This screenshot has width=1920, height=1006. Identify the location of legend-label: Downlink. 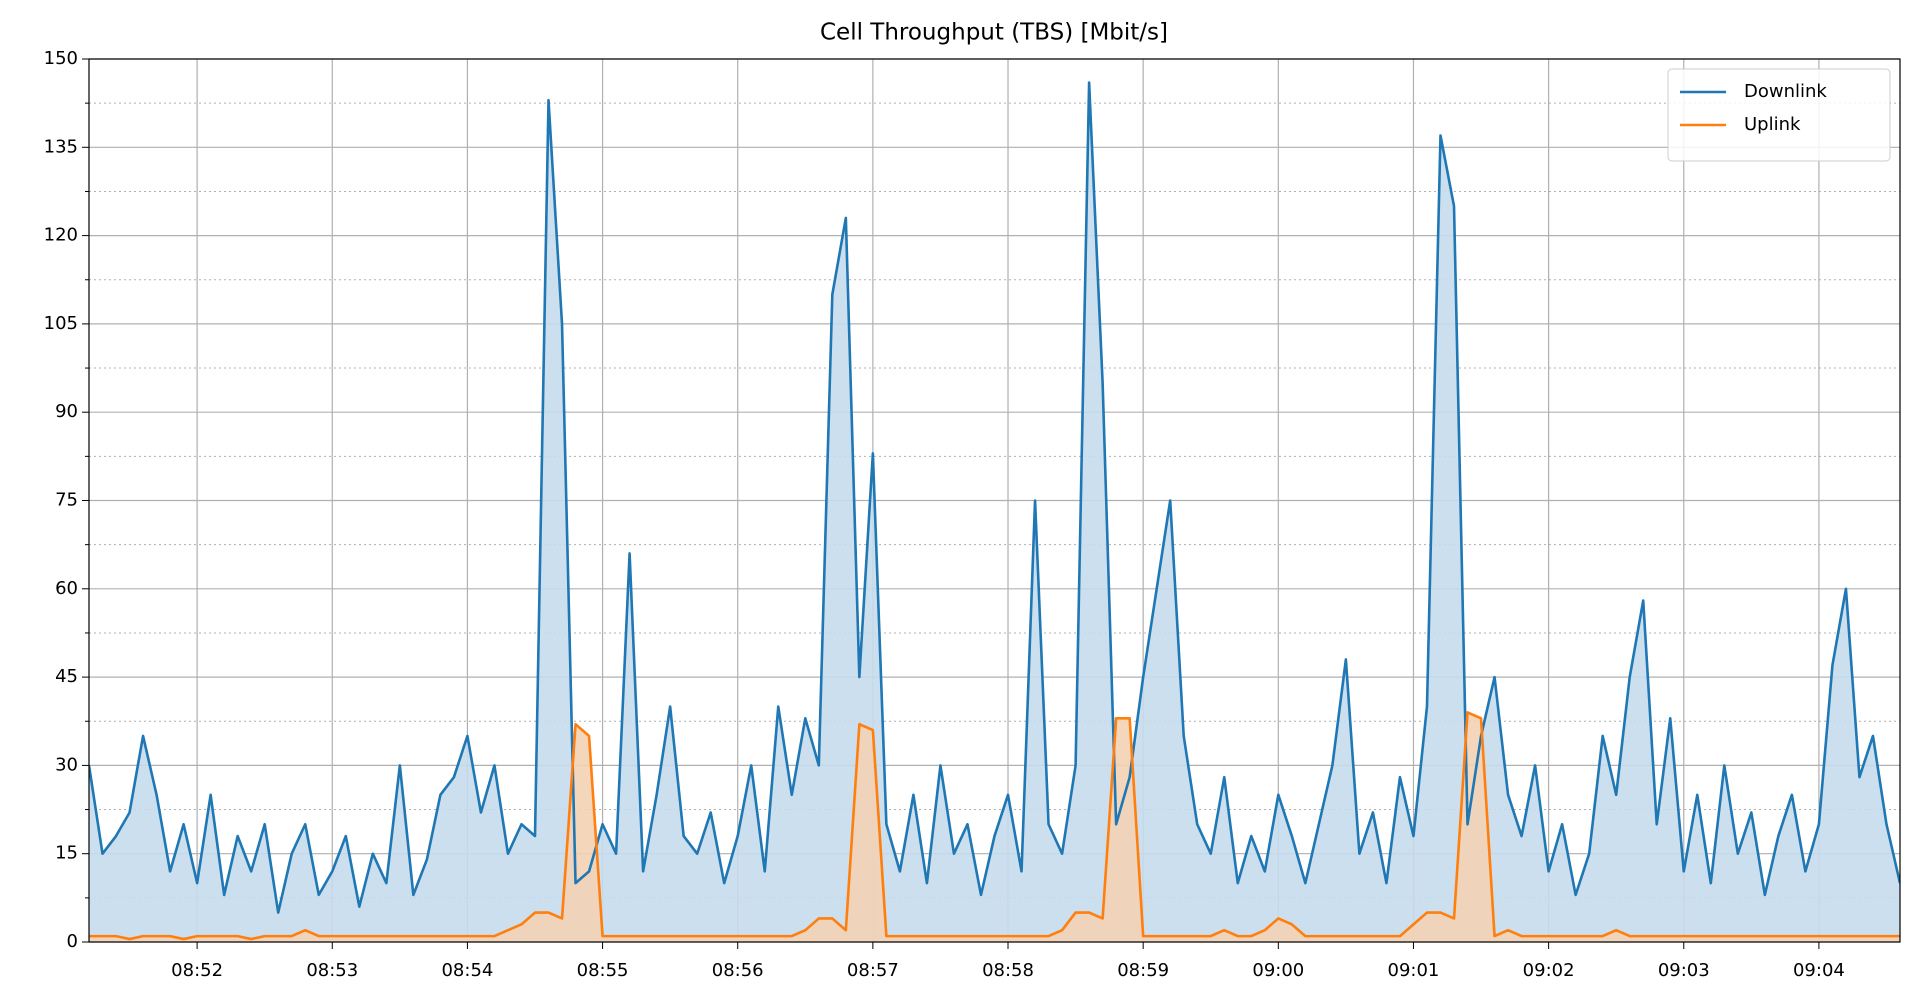
(1785, 91).